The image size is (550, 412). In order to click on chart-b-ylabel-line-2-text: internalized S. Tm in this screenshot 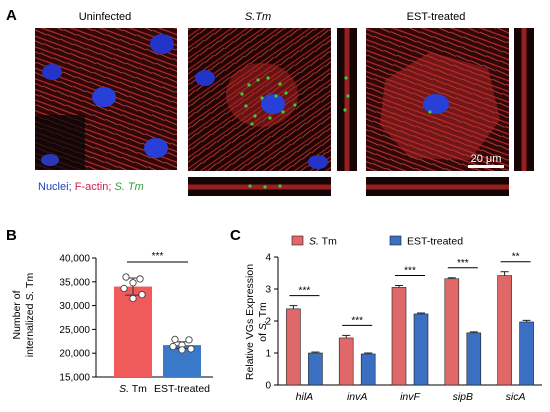, I will do `click(30, 315)`.